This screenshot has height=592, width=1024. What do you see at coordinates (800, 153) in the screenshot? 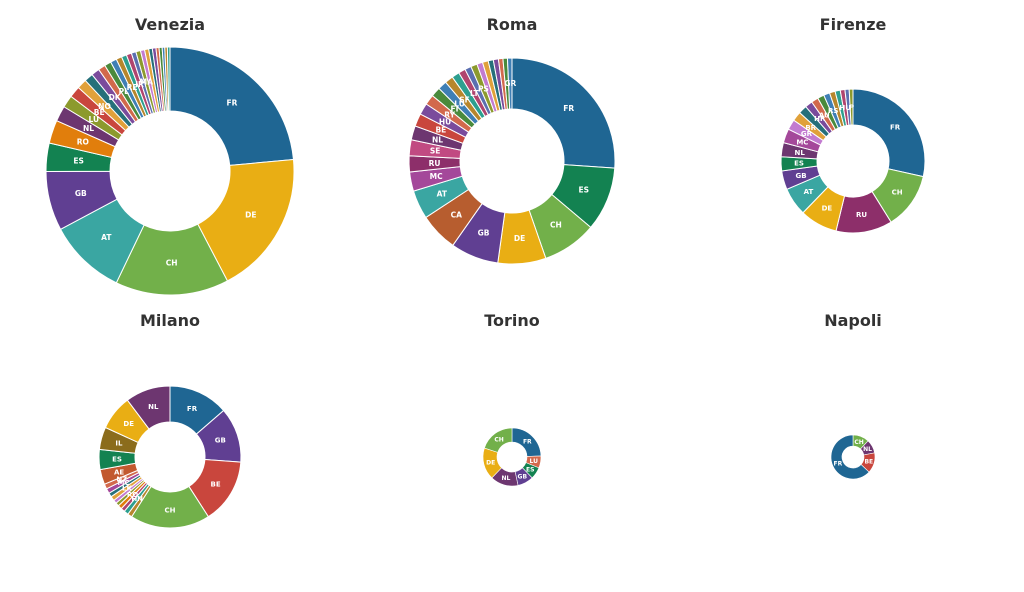
I see `slice-label-firenze-nl: NL` at bounding box center [800, 153].